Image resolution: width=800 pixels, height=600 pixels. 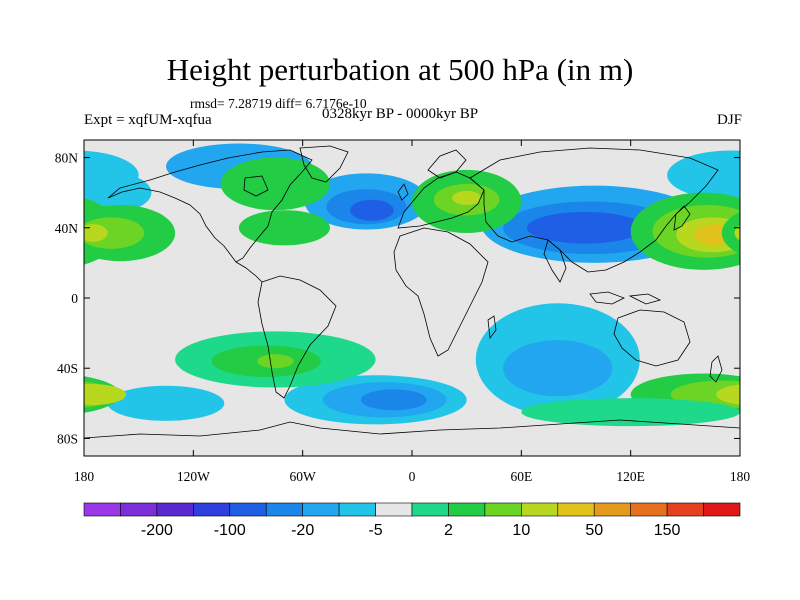 What do you see at coordinates (157, 530) in the screenshot?
I see `colorbar-label: -200` at bounding box center [157, 530].